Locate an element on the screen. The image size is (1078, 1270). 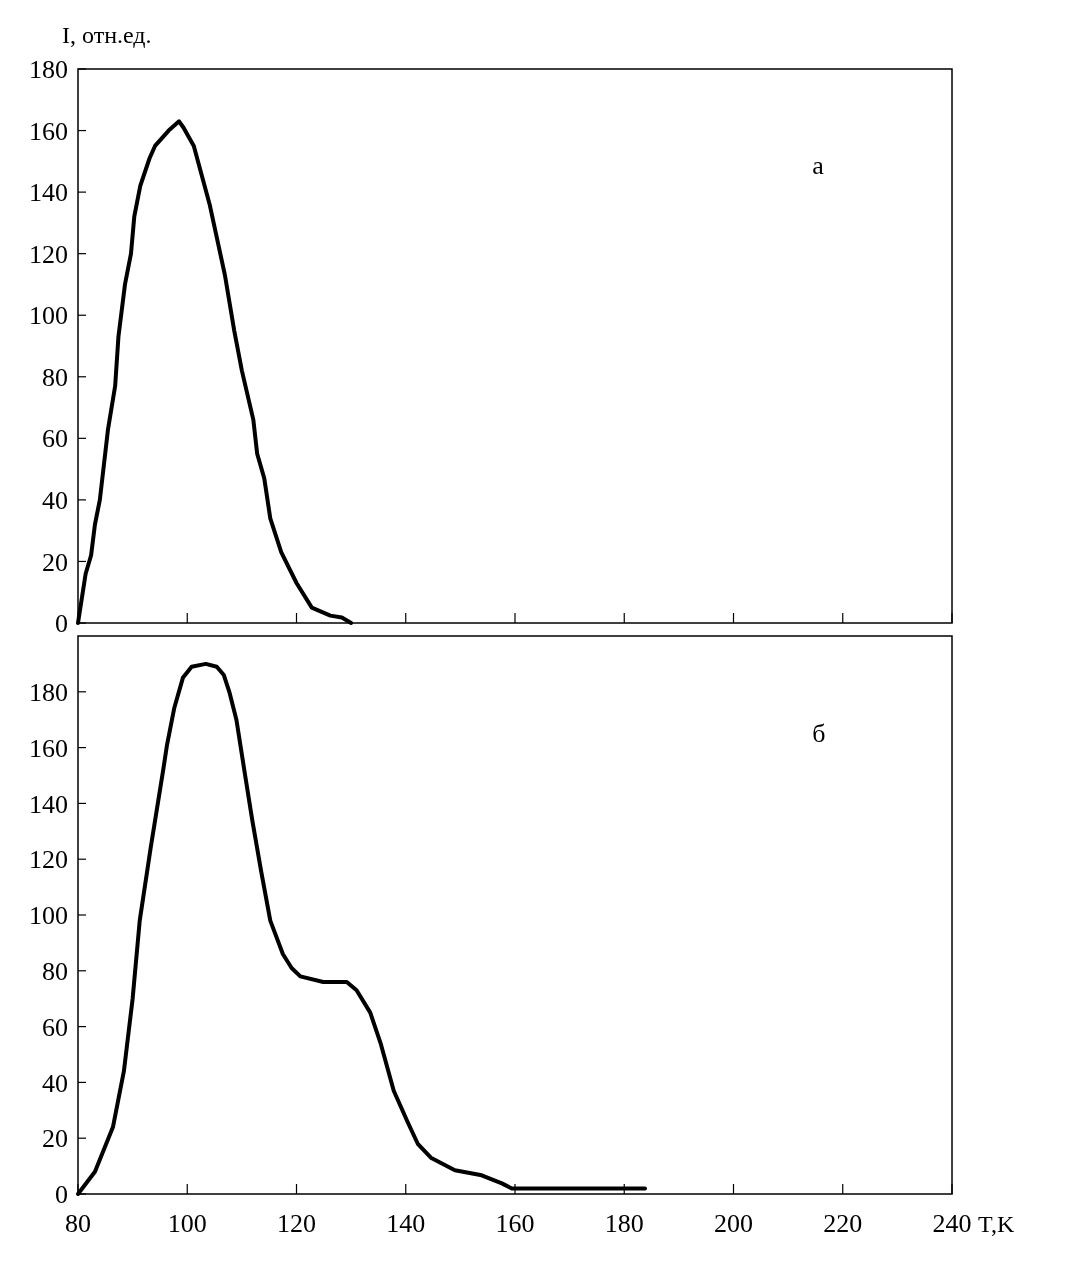
x-tick-label: 120 is located at coordinates (296, 1223).